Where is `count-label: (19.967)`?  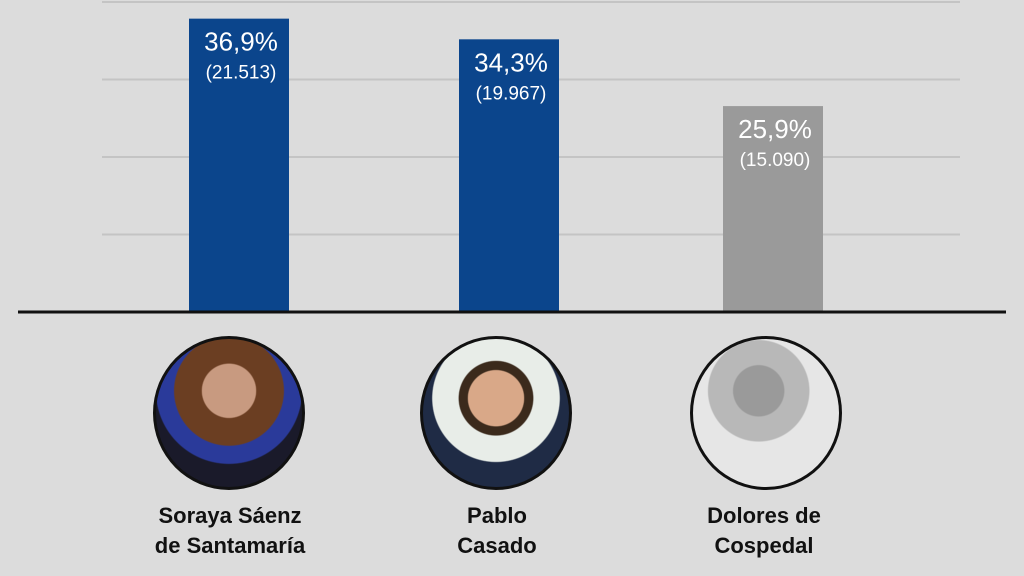
count-label: (19.967) is located at coordinates (511, 93).